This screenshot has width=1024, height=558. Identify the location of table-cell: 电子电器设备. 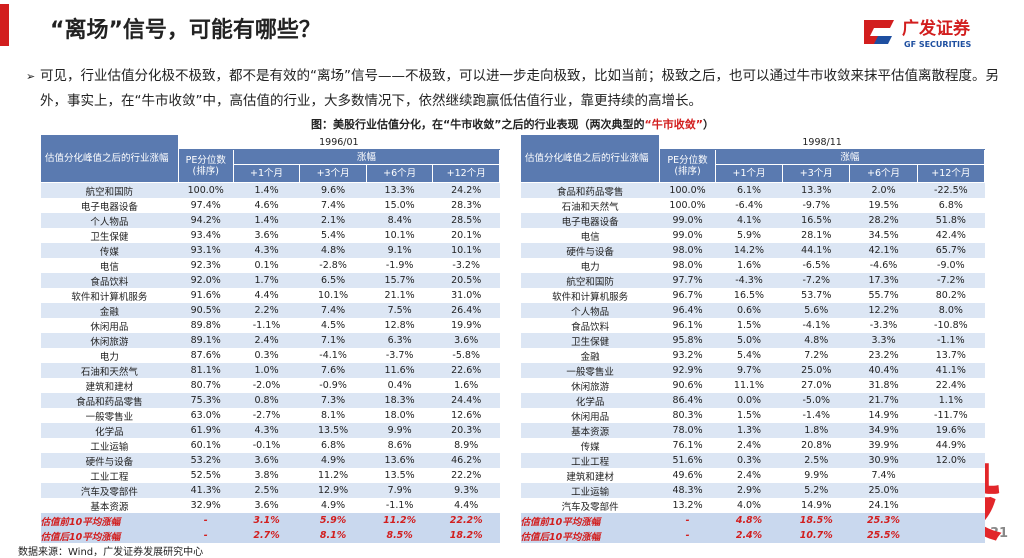
(109, 205).